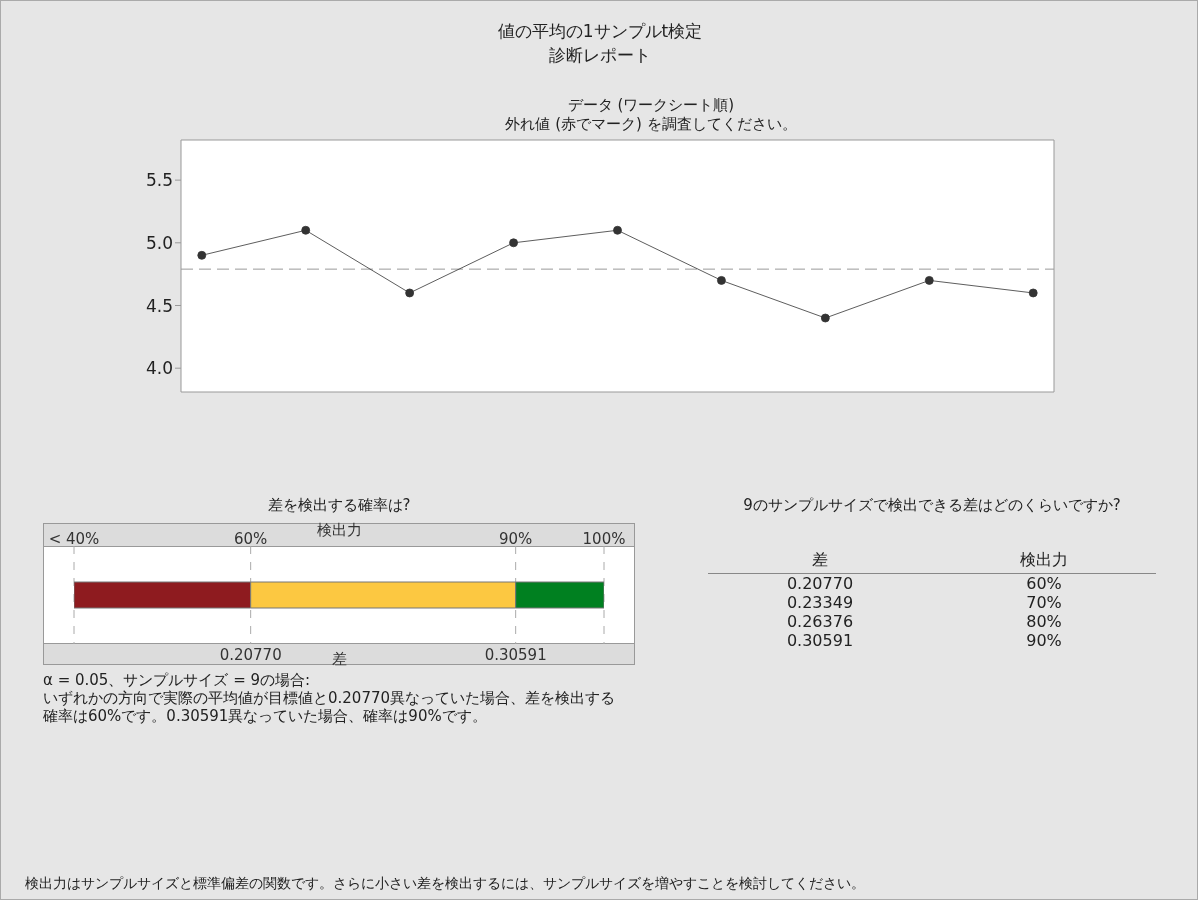  Describe the element at coordinates (177, 680) in the screenshot. I see `text: α = 0.05、サンプルサイズ = 9の場合:` at that location.